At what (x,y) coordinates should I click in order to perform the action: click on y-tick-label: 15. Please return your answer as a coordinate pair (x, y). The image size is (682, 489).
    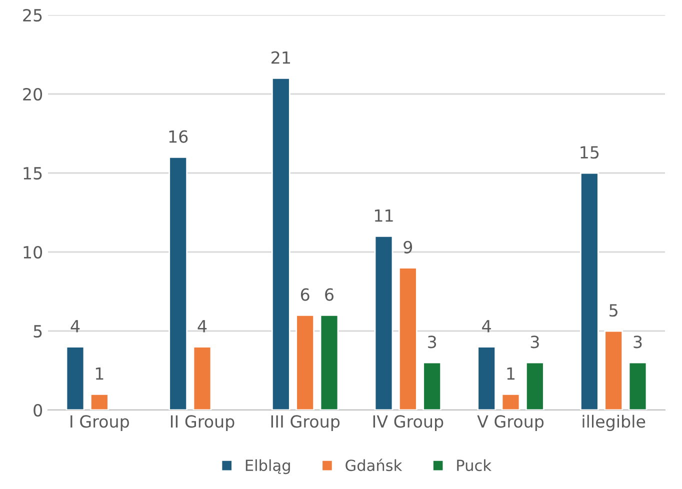
    Looking at the image, I should click on (33, 173).